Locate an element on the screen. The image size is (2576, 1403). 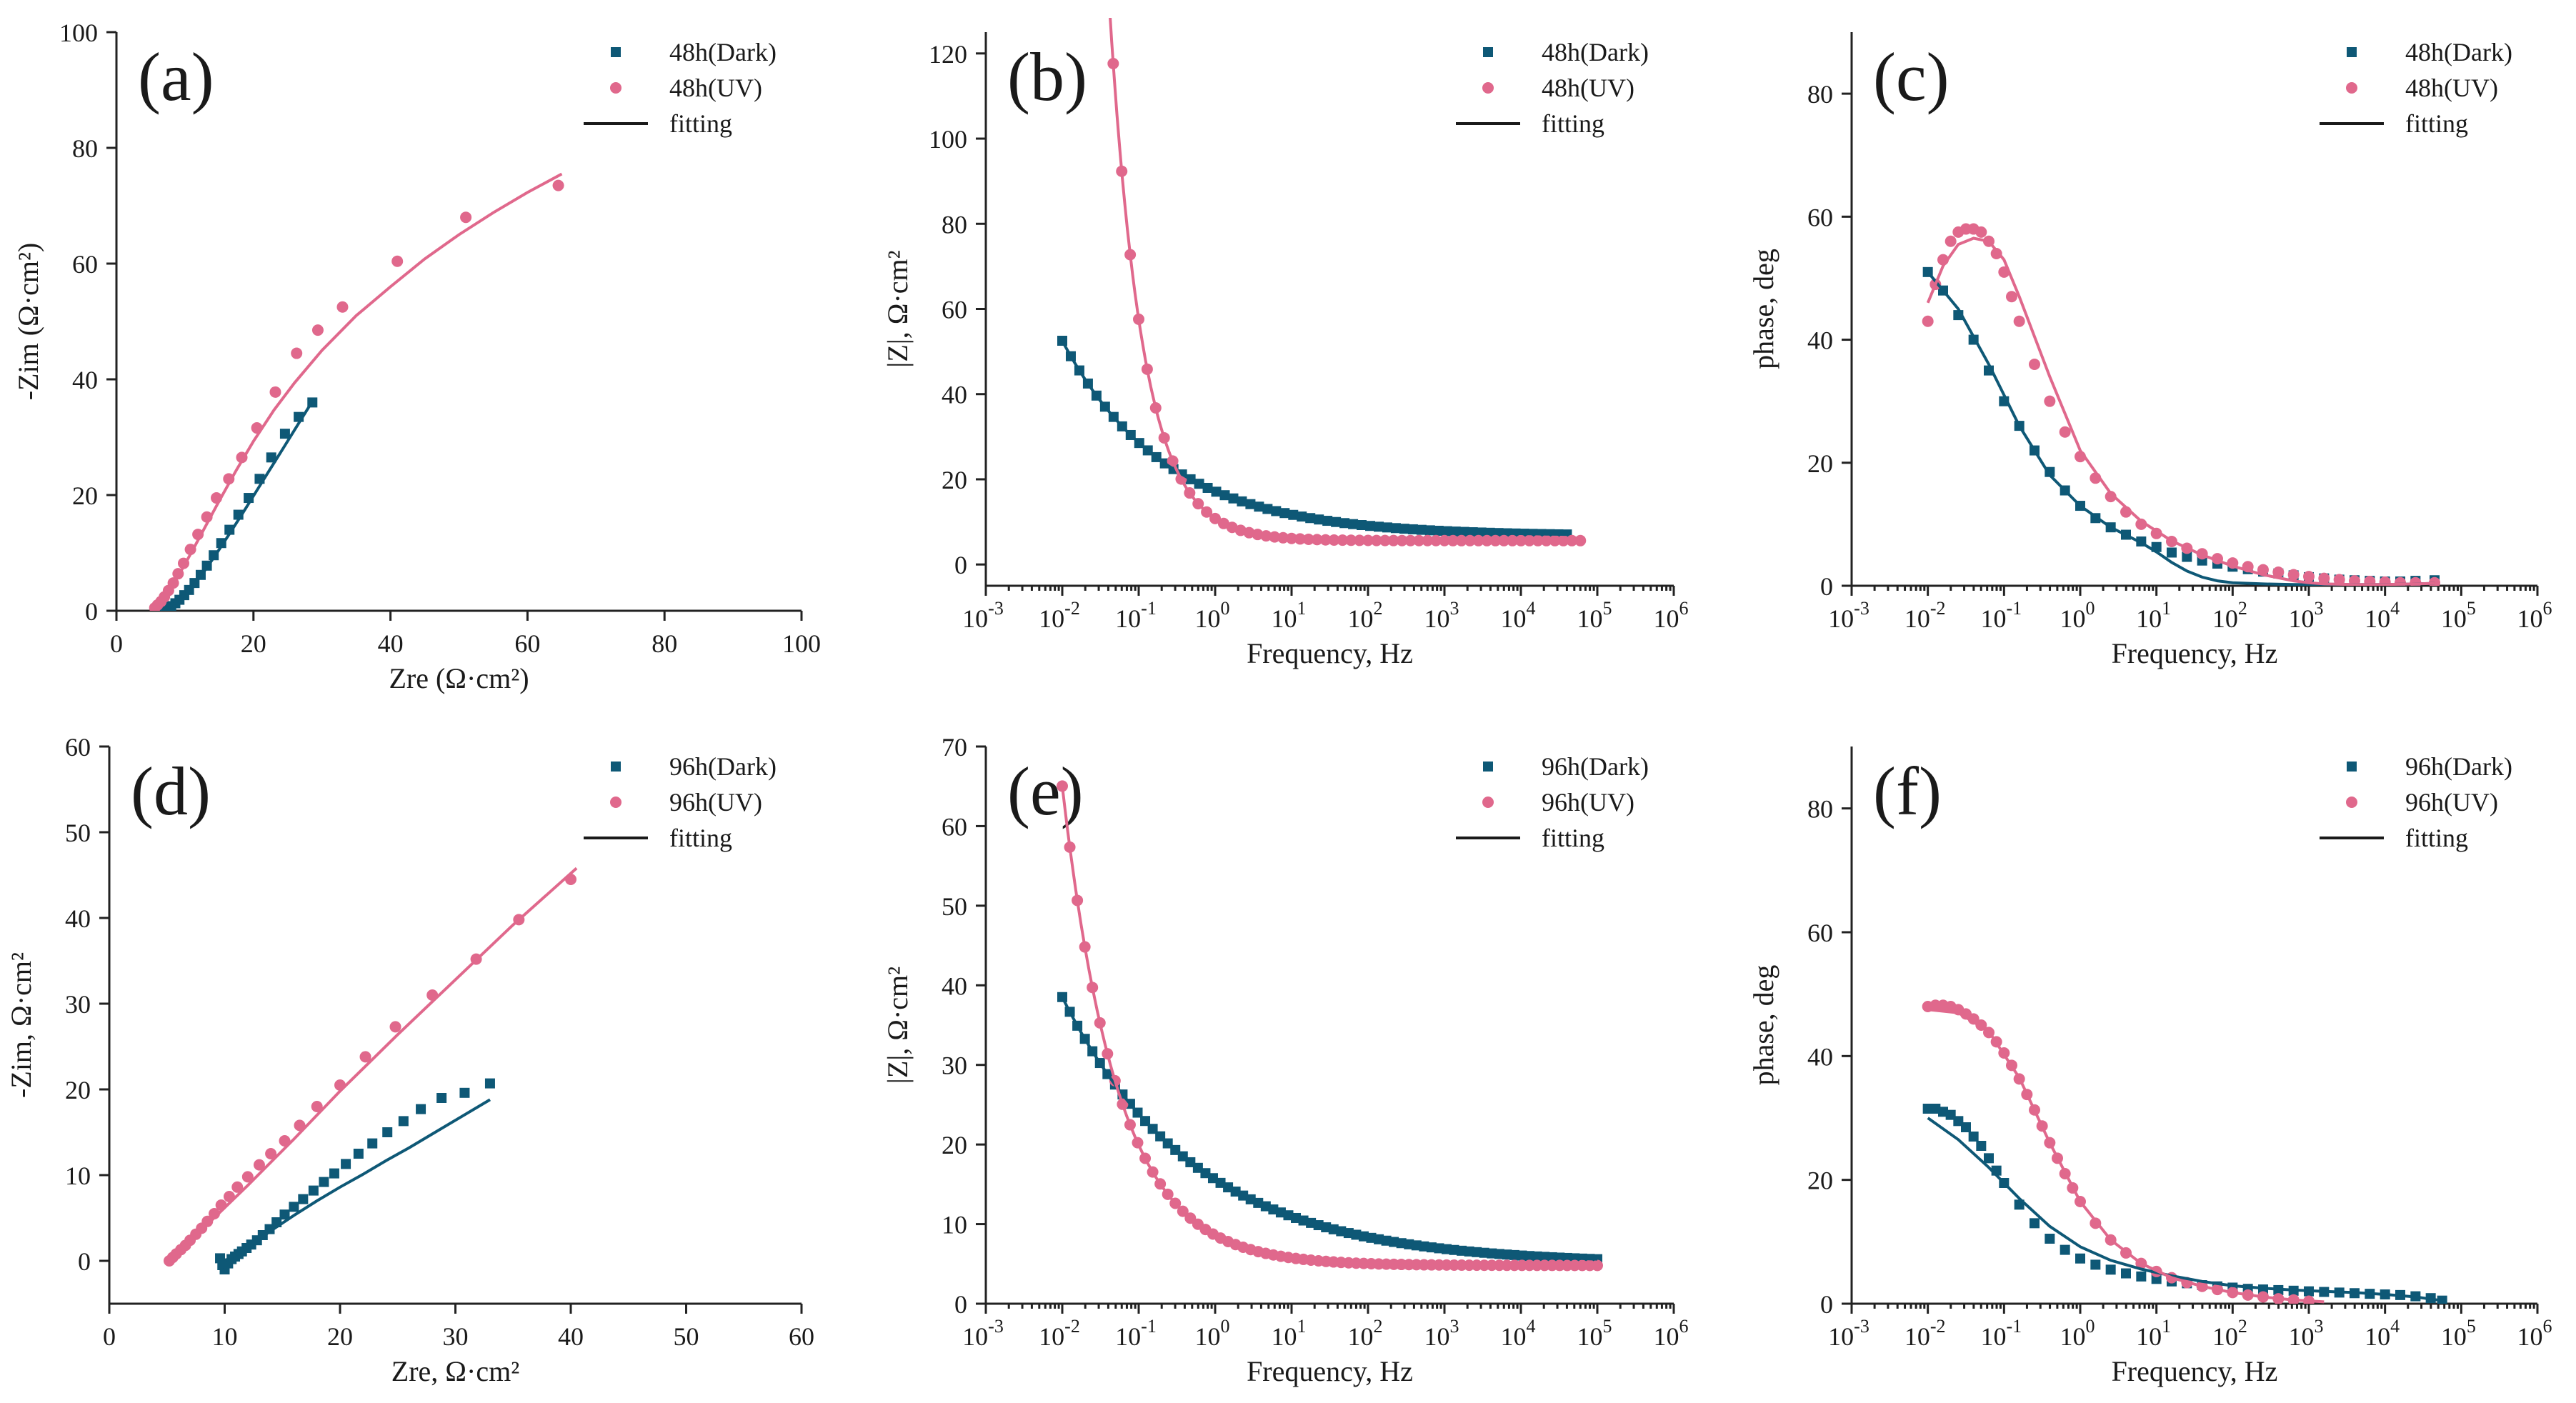
x-tick-label: 60 is located at coordinates (802, 1337).